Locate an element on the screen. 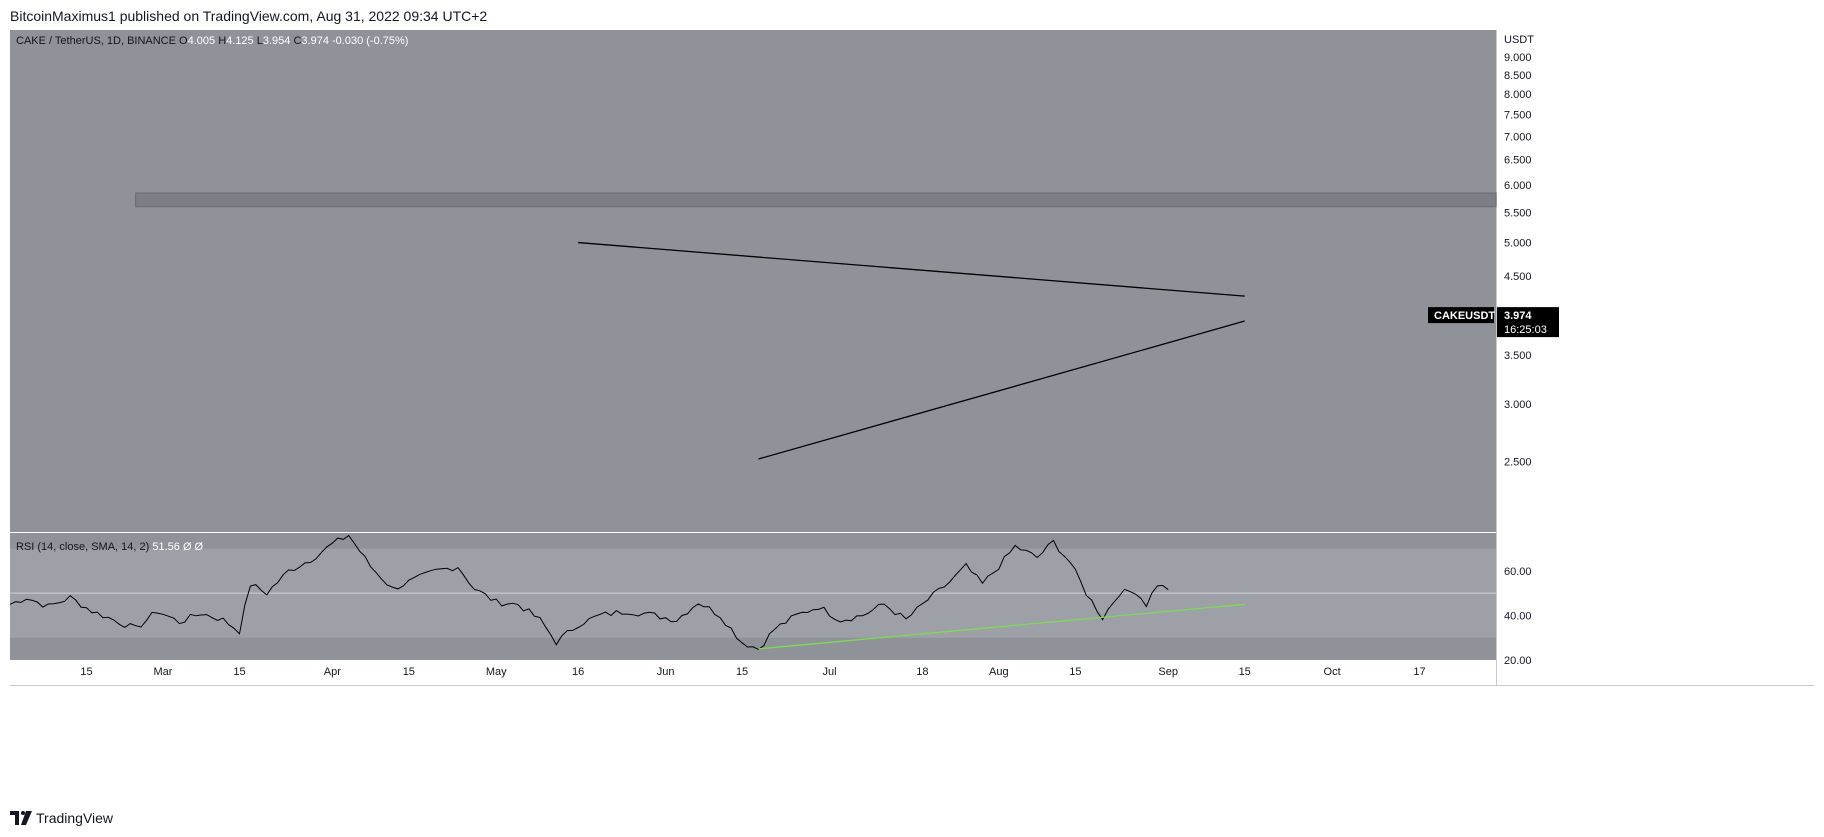  time-tick-label: Apr is located at coordinates (332, 672).